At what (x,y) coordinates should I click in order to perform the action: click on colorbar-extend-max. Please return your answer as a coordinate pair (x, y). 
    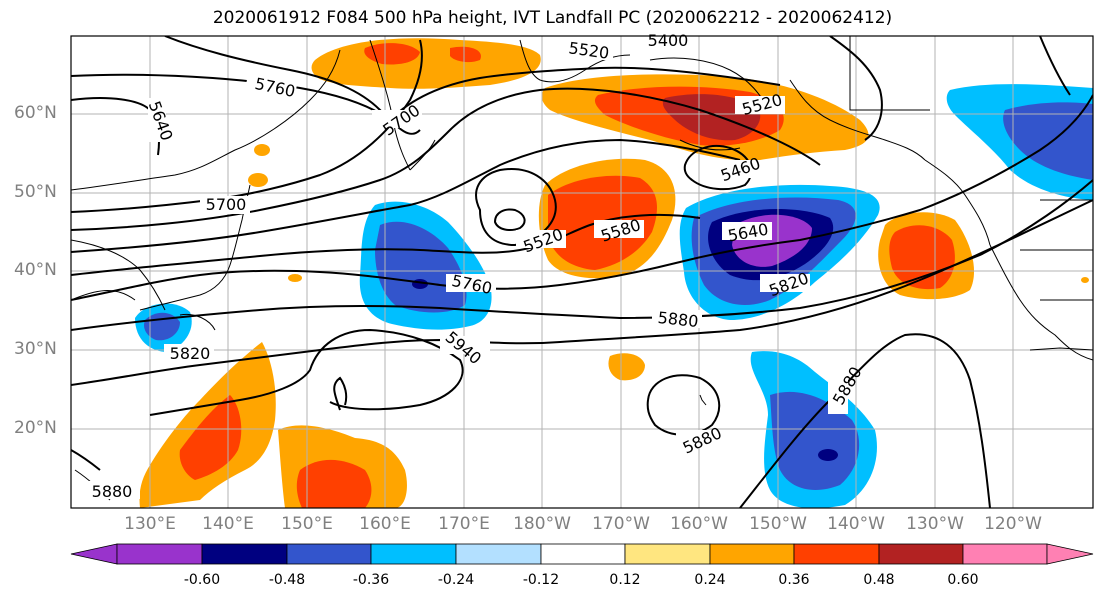
    Looking at the image, I should click on (1070, 554).